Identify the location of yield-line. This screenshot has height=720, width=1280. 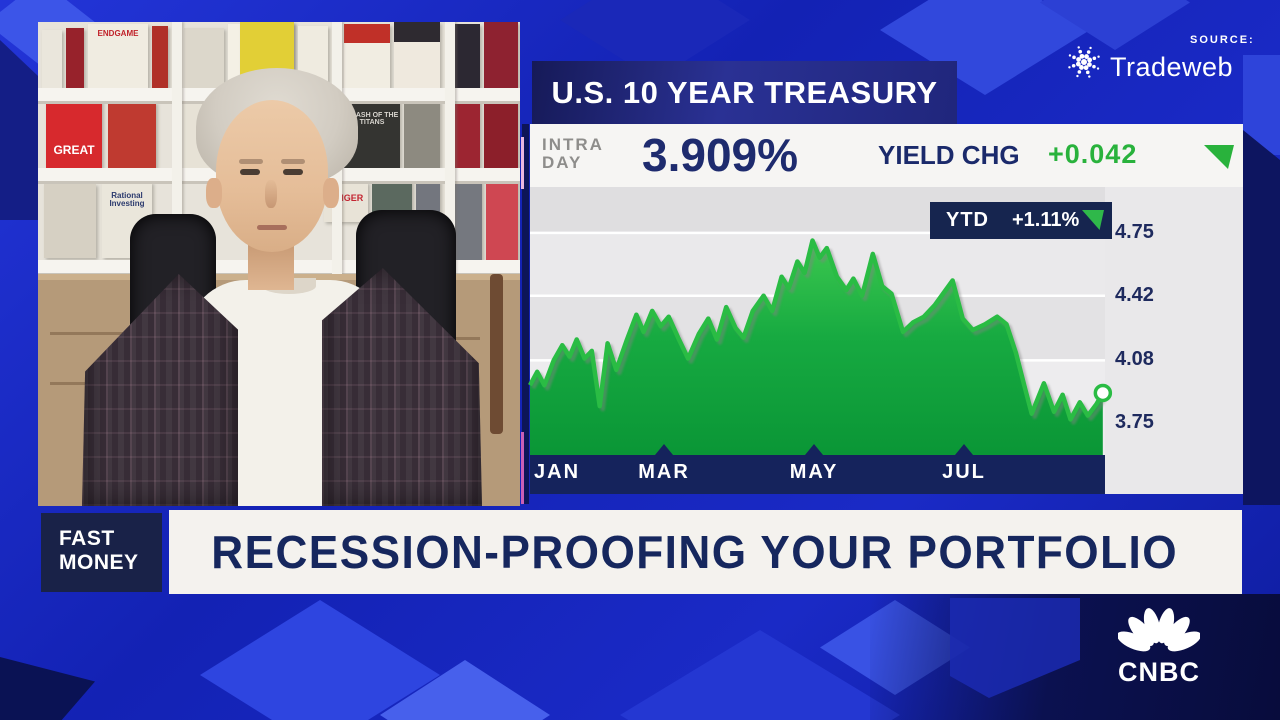
(816, 330).